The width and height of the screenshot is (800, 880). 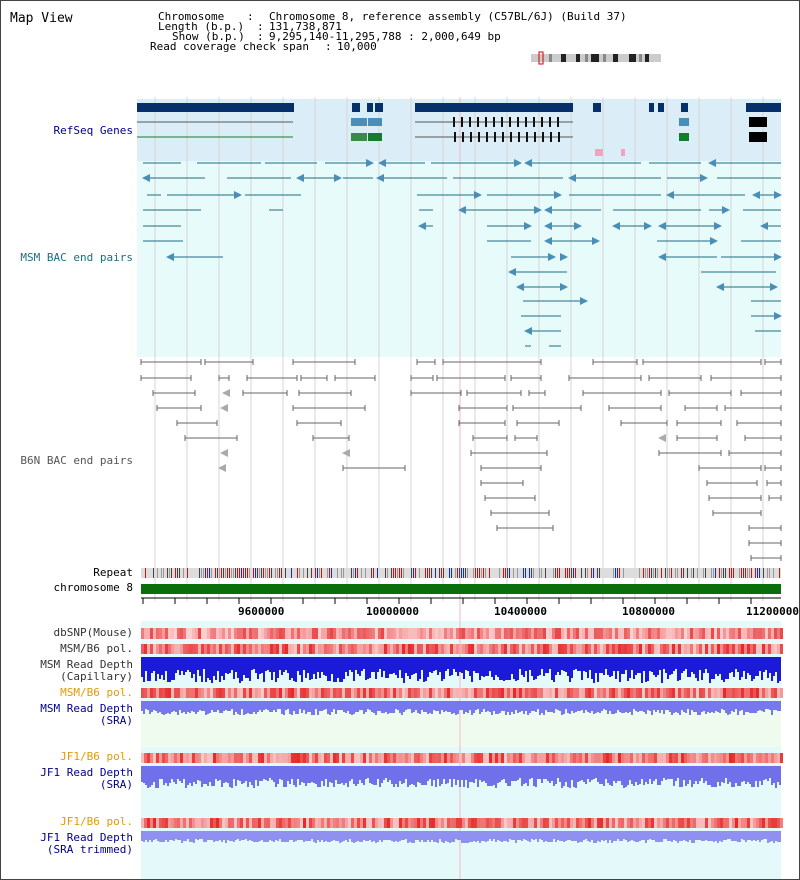 What do you see at coordinates (113, 572) in the screenshot?
I see `track-label-repeat: Repeat` at bounding box center [113, 572].